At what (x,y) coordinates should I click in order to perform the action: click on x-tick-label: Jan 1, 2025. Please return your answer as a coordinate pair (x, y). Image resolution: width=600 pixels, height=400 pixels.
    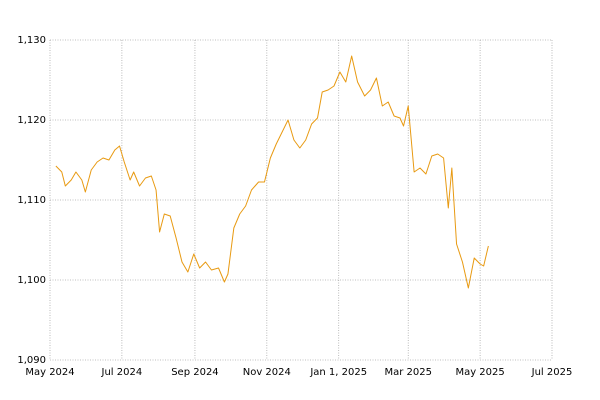
    Looking at the image, I should click on (338, 372).